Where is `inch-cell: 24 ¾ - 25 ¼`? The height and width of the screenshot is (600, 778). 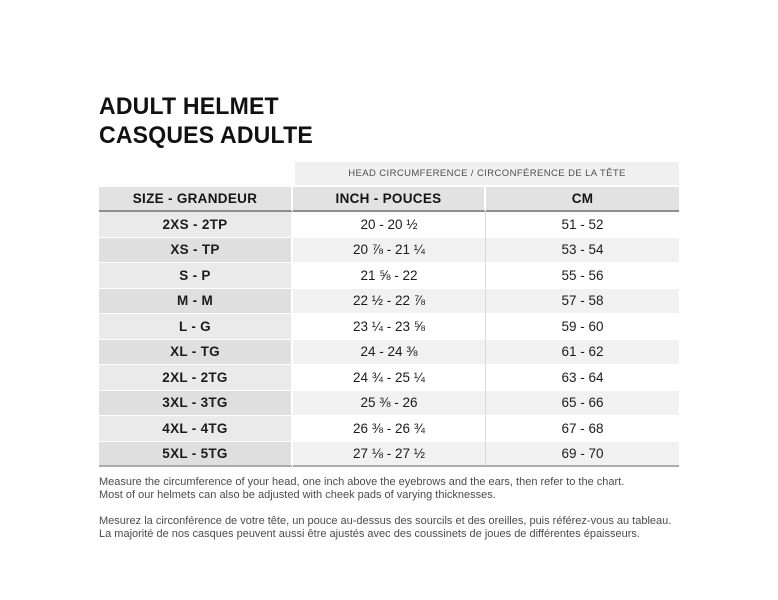
inch-cell: 24 ¾ - 25 ¼ is located at coordinates (389, 378).